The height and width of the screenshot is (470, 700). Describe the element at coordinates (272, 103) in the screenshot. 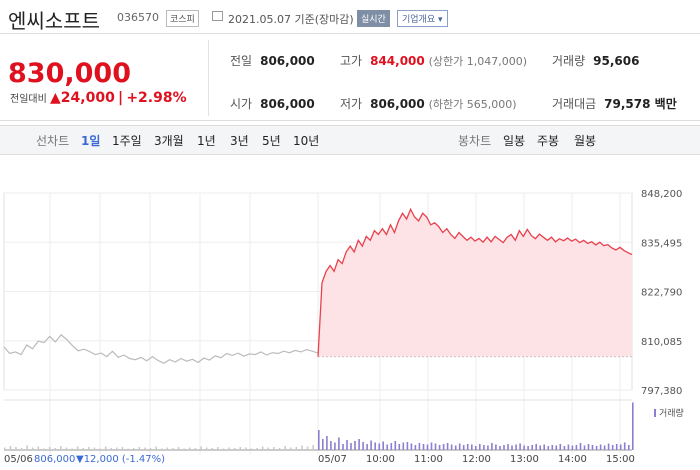

I see `stat-open: 시가 806,000` at that location.